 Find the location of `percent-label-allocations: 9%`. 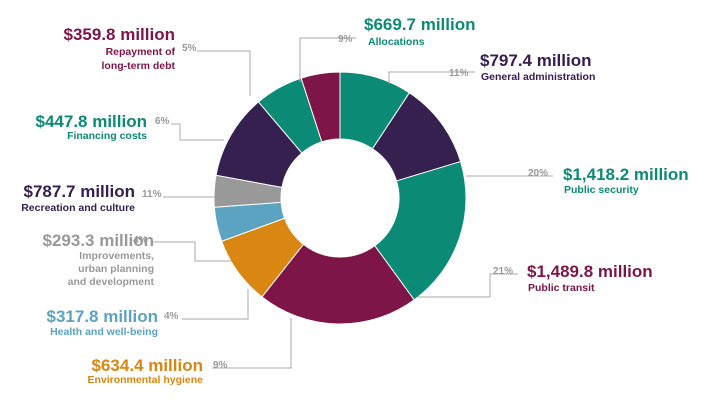

percent-label-allocations: 9% is located at coordinates (345, 39).